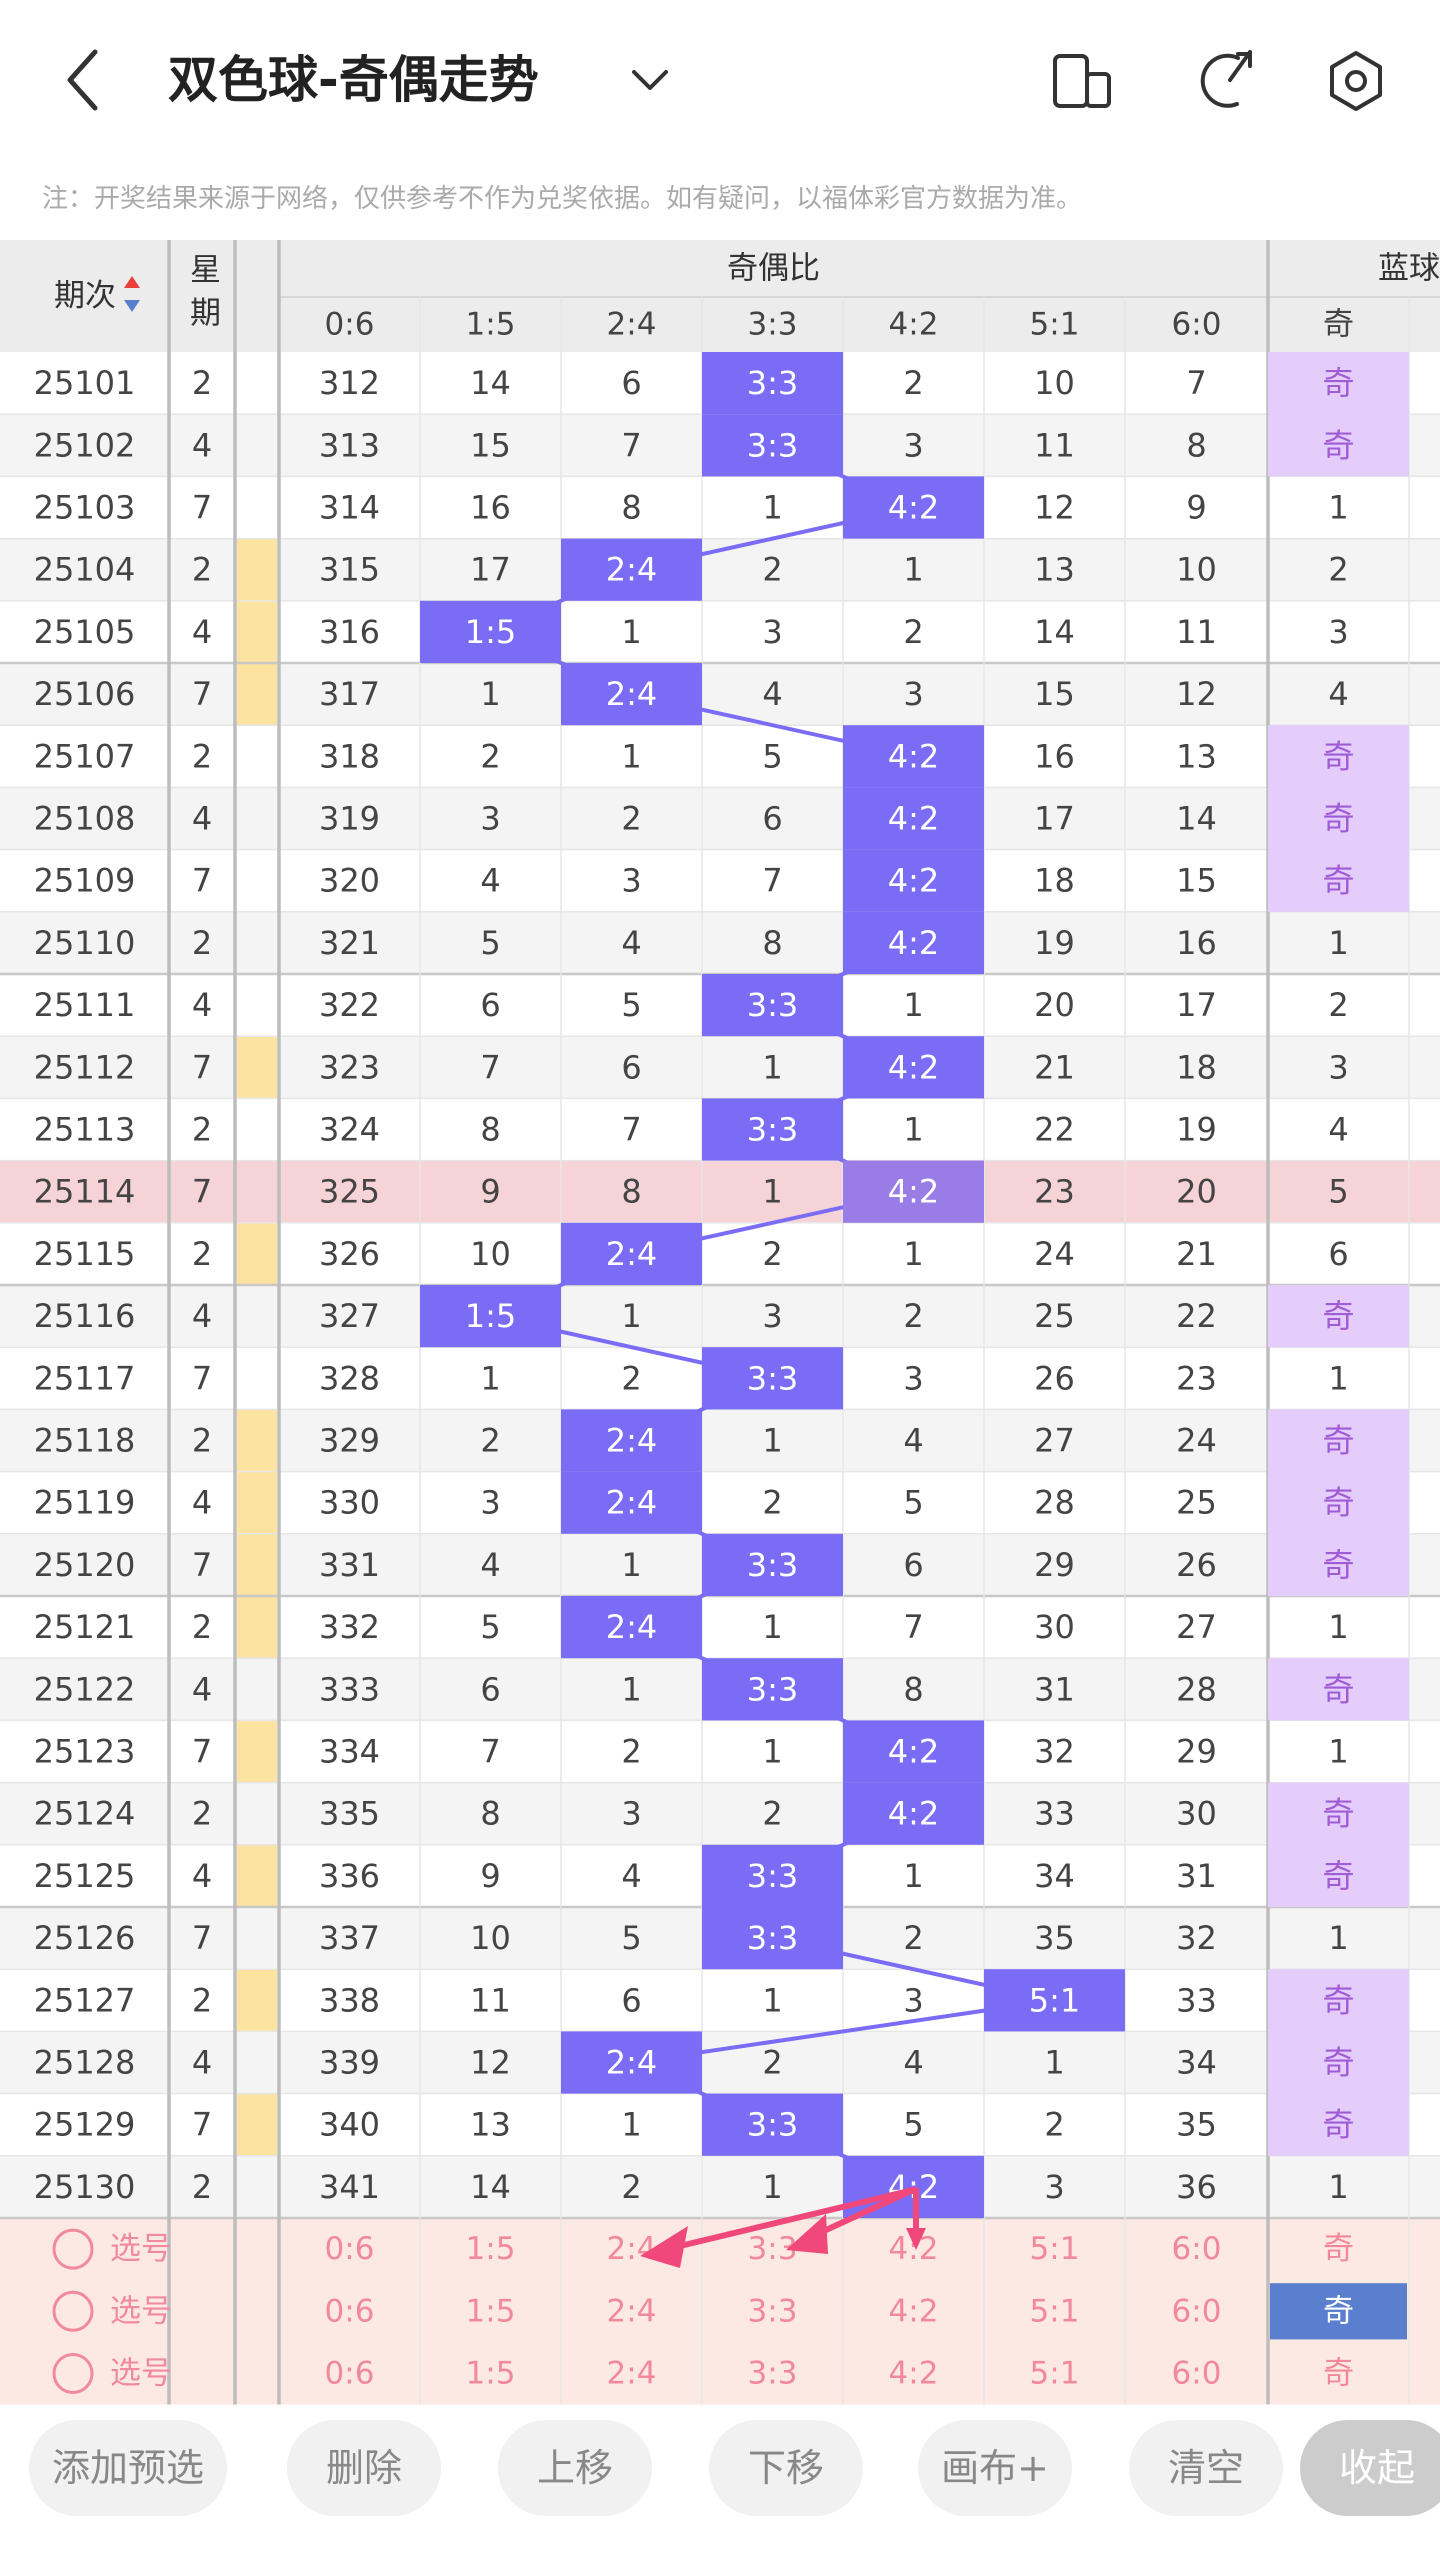 This screenshot has width=1440, height=2550. Describe the element at coordinates (772, 1316) in the screenshot. I see `ratio-value: 3` at that location.